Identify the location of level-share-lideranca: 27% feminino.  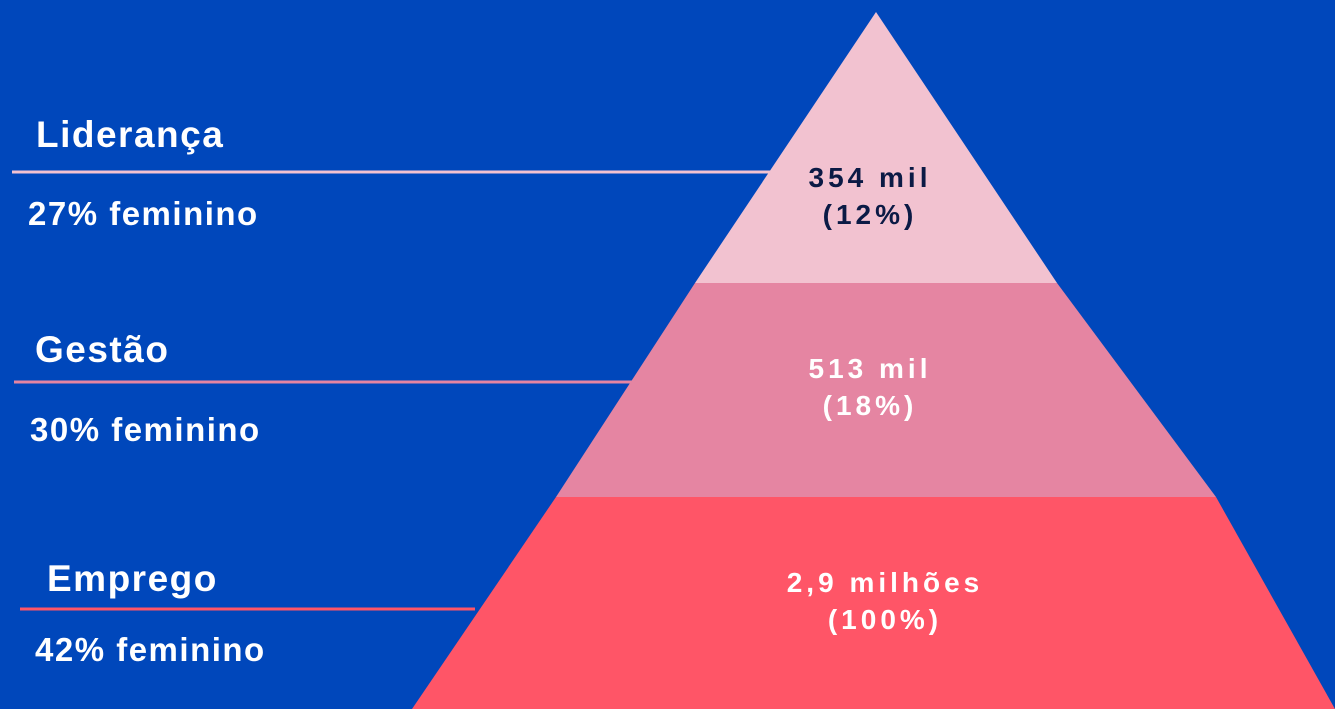
(143, 213).